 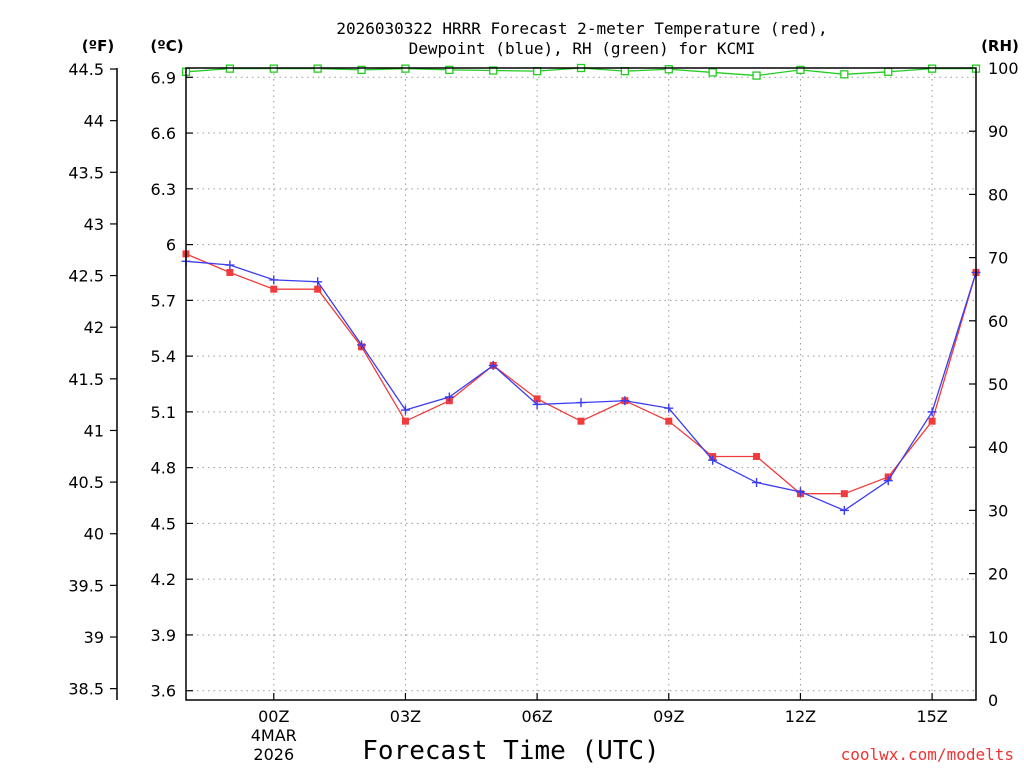 I want to click on rh-tick-label: 30, so click(x=998, y=510).